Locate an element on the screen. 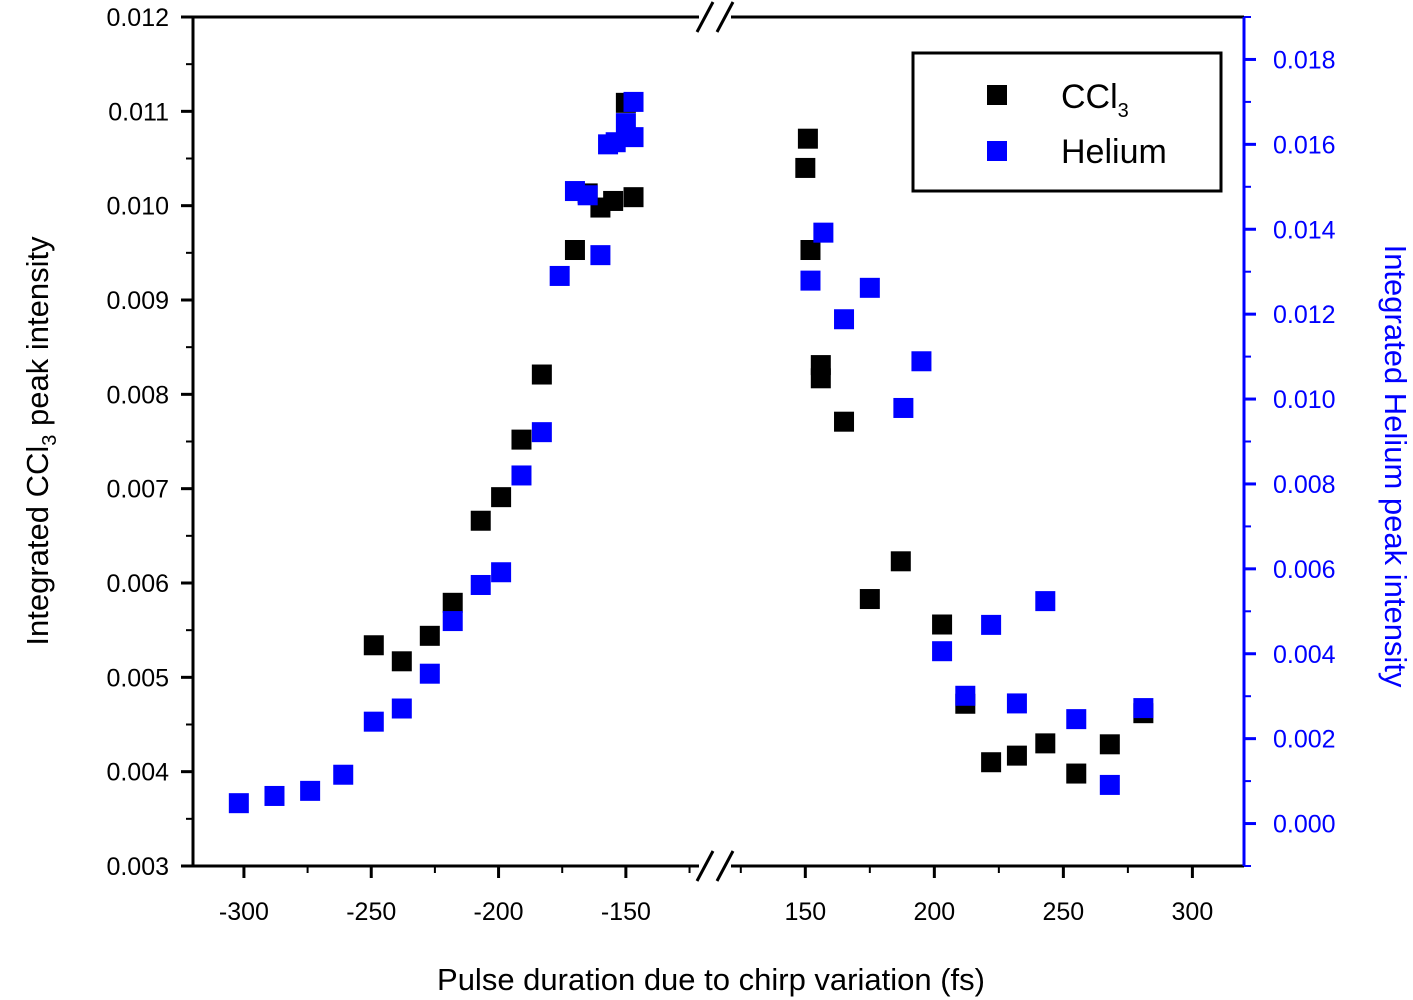 The height and width of the screenshot is (1000, 1413). x-tick-label: 300 is located at coordinates (1193, 912).